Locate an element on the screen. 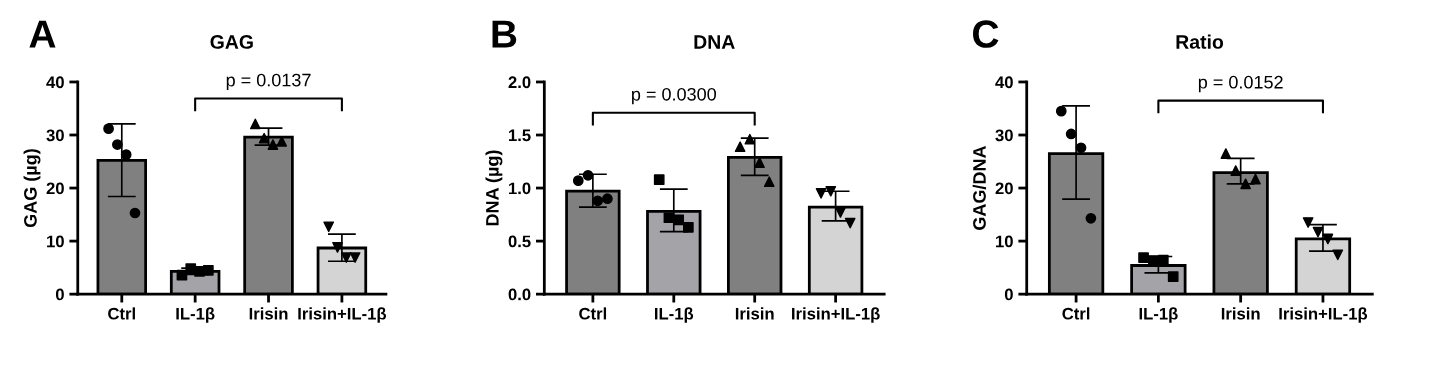  y-axis-title: DNA (µg) is located at coordinates (494, 188).